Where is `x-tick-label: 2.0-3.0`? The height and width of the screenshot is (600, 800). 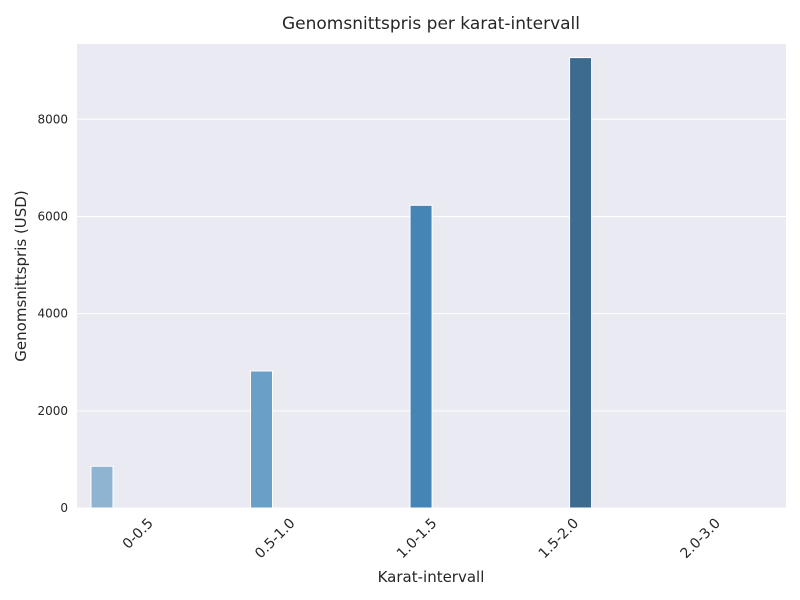 x-tick-label: 2.0-3.0 is located at coordinates (701, 539).